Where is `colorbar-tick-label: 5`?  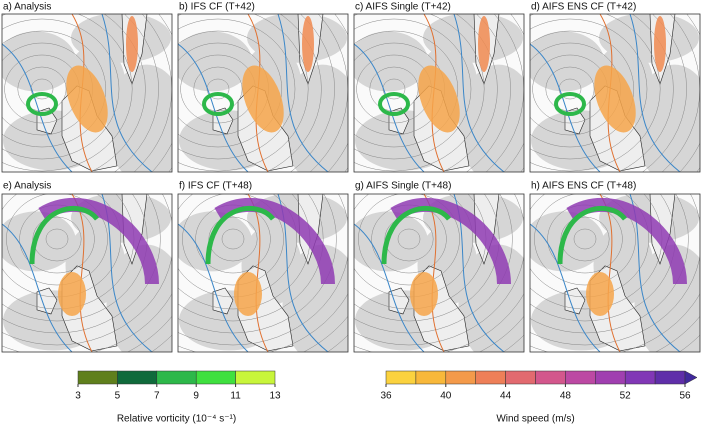
colorbar-tick-label: 5 is located at coordinates (118, 396).